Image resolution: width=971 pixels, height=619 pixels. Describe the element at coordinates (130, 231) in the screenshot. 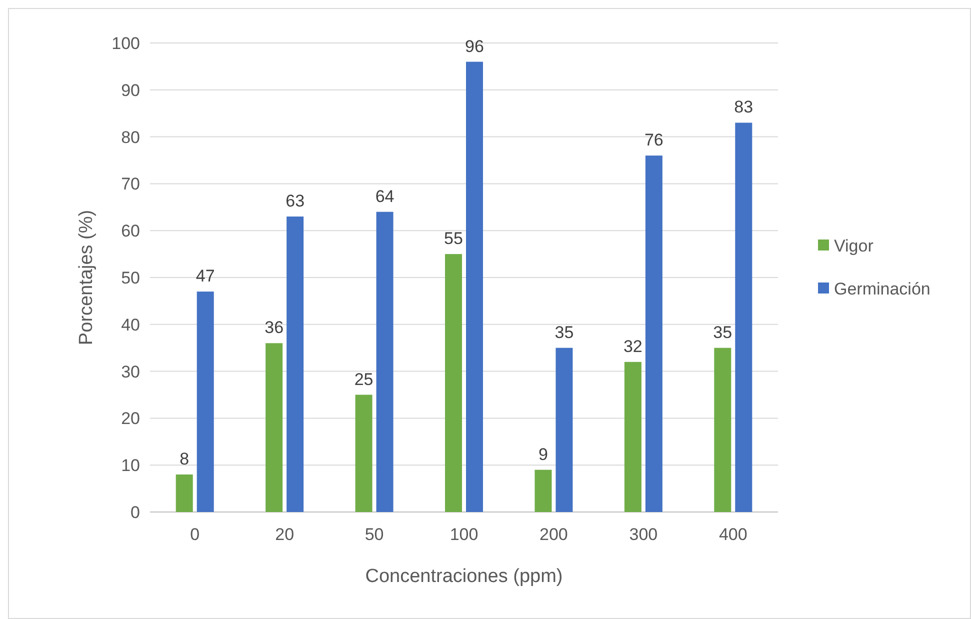

I see `y-tick-label: 60` at that location.